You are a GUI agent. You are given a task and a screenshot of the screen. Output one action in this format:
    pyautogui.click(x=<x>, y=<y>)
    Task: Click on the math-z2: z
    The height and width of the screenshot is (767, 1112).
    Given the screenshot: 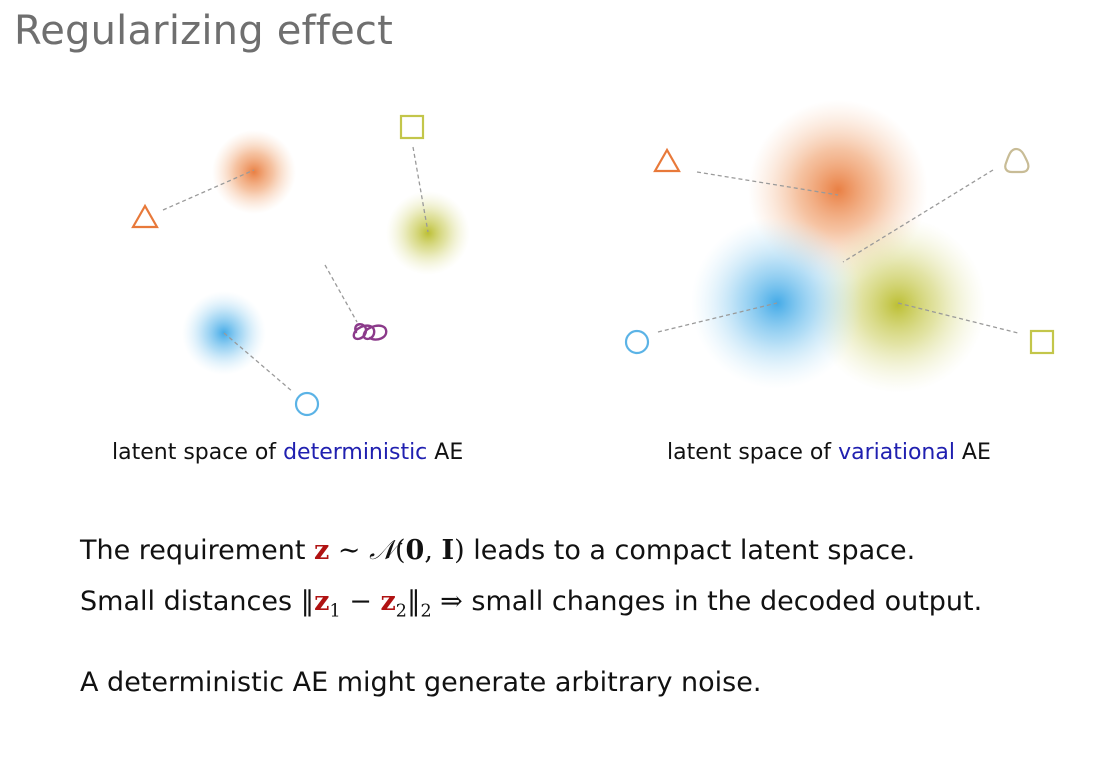 What is the action you would take?
    pyautogui.click(x=388, y=601)
    